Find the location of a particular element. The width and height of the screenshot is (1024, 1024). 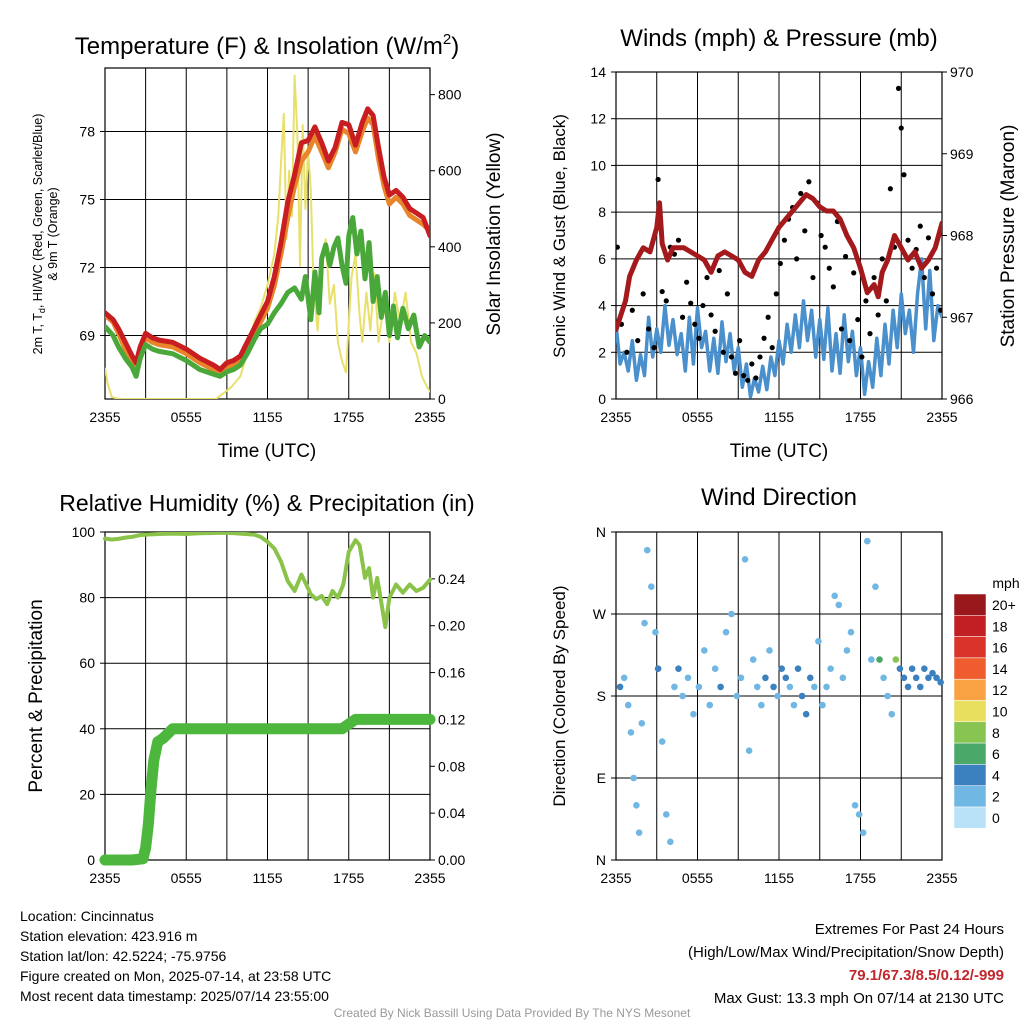

y-tick-label: 80 is located at coordinates (87, 598).